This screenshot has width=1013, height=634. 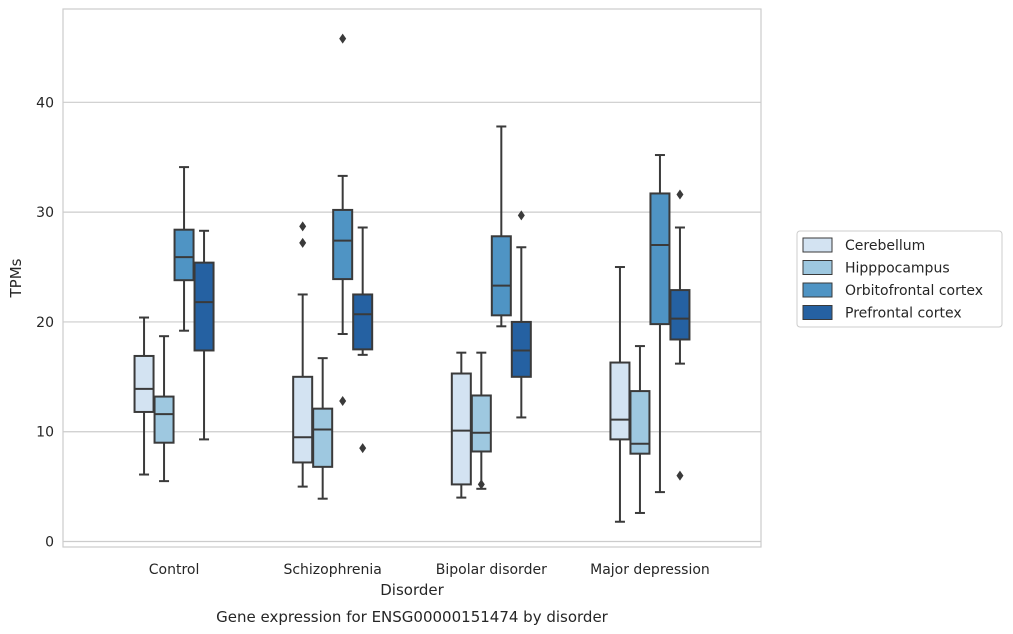 I want to click on x-tick-label: Bipolar disorder, so click(x=491, y=570).